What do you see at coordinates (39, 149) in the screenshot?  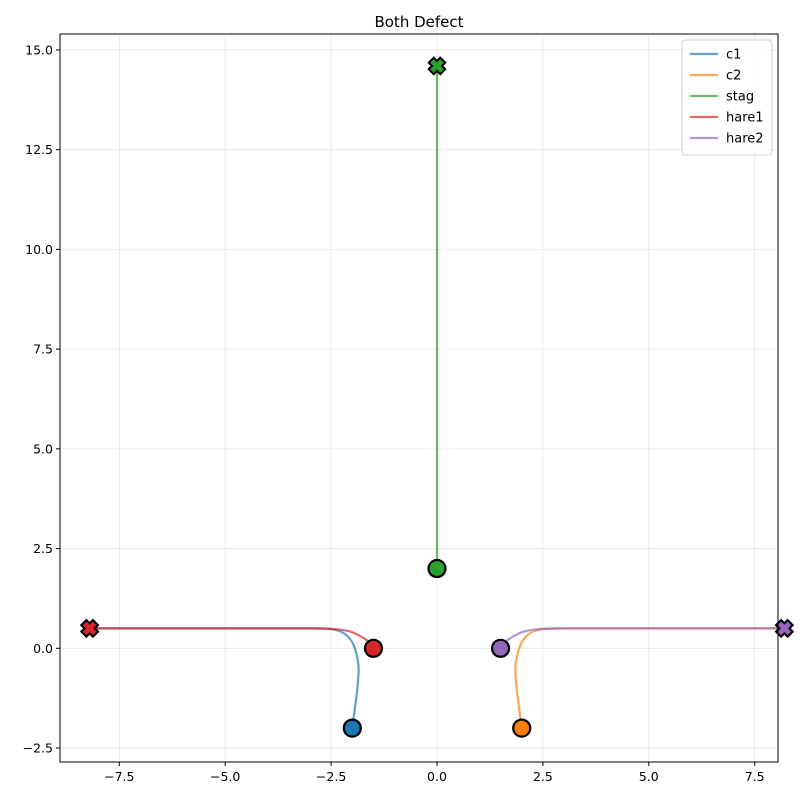 I see `y-tick-label: 12.5` at bounding box center [39, 149].